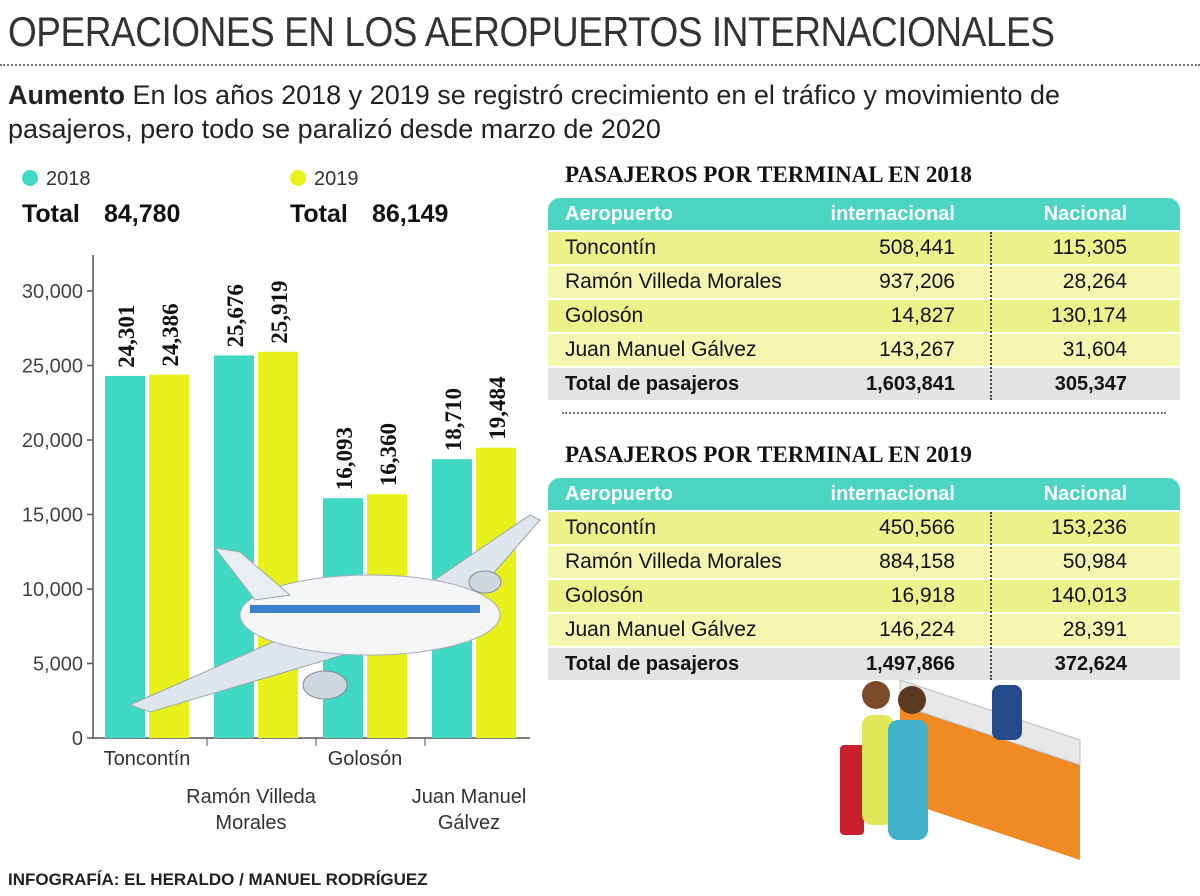  I want to click on people-illustration, so click(960, 756).